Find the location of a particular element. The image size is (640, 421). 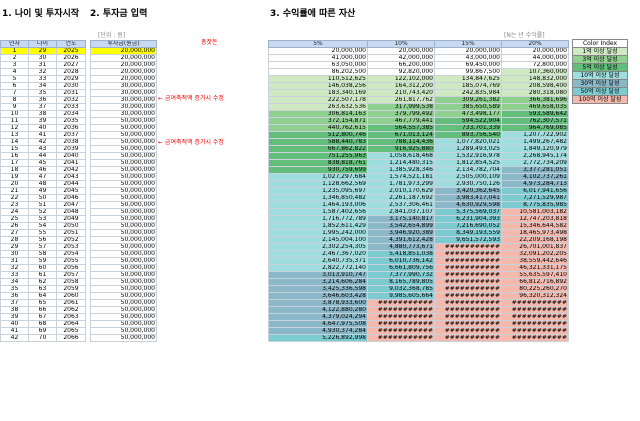

cell: 56 is located at coordinates (42, 240).